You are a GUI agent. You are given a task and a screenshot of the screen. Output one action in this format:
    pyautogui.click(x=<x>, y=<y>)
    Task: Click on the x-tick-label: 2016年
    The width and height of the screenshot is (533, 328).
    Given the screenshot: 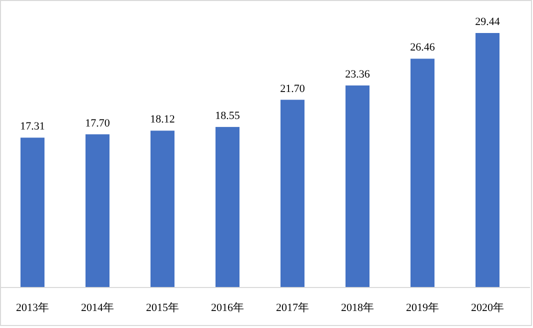 What is the action you would take?
    pyautogui.click(x=227, y=308)
    